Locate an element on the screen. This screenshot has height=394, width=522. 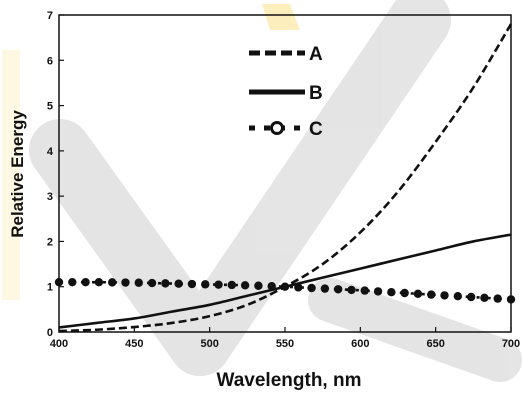
legend-B-label: B is located at coordinates (316, 93).